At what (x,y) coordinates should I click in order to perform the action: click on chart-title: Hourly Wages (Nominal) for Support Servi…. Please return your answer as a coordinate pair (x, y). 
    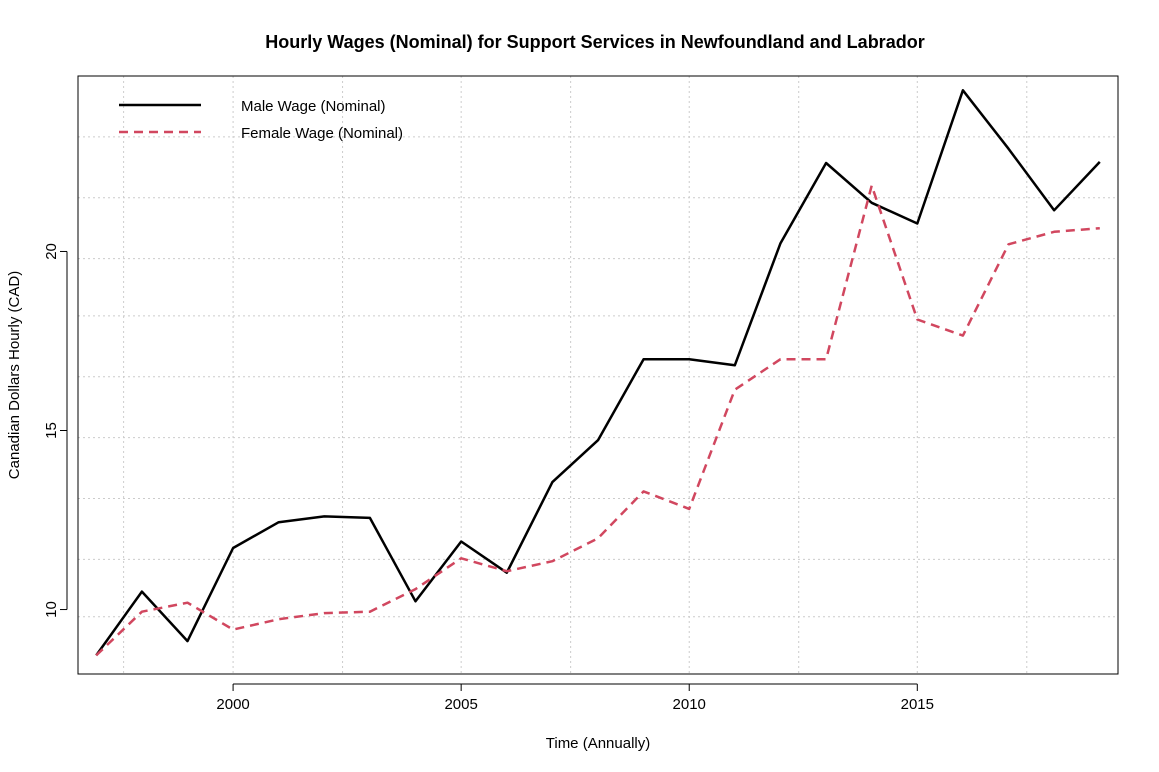
    Looking at the image, I should click on (594, 42).